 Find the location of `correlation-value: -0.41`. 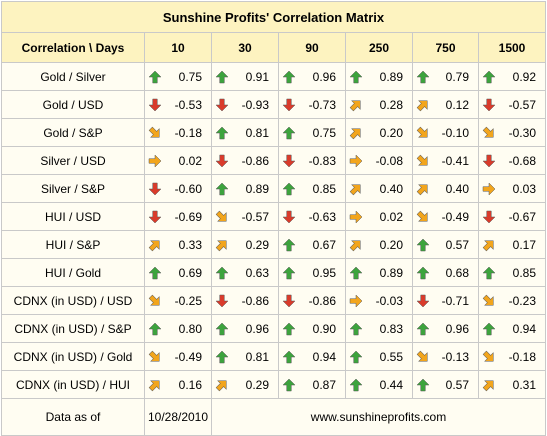

correlation-value: -0.41 is located at coordinates (455, 160).